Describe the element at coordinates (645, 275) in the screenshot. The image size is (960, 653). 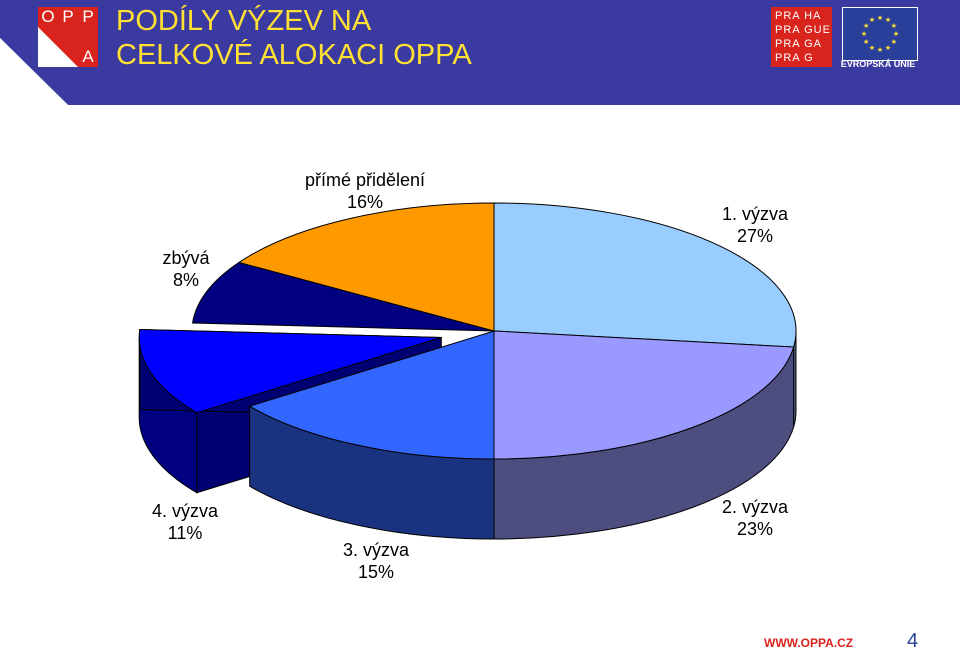
I see `pie-slice-1-v-zva` at that location.